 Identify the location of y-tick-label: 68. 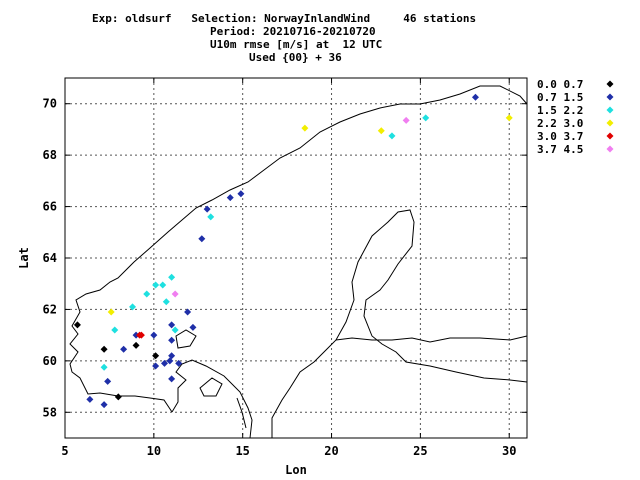
(50, 155).